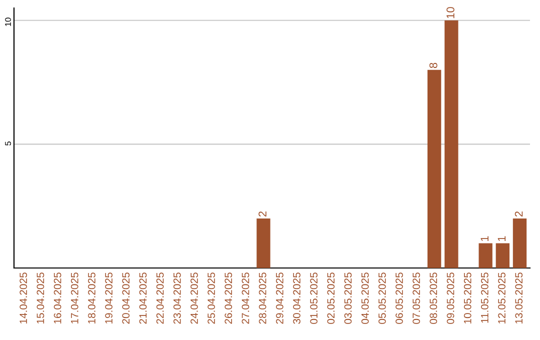 The width and height of the screenshot is (540, 340). I want to click on x-tick-label: 15.04.2025, so click(40, 298).